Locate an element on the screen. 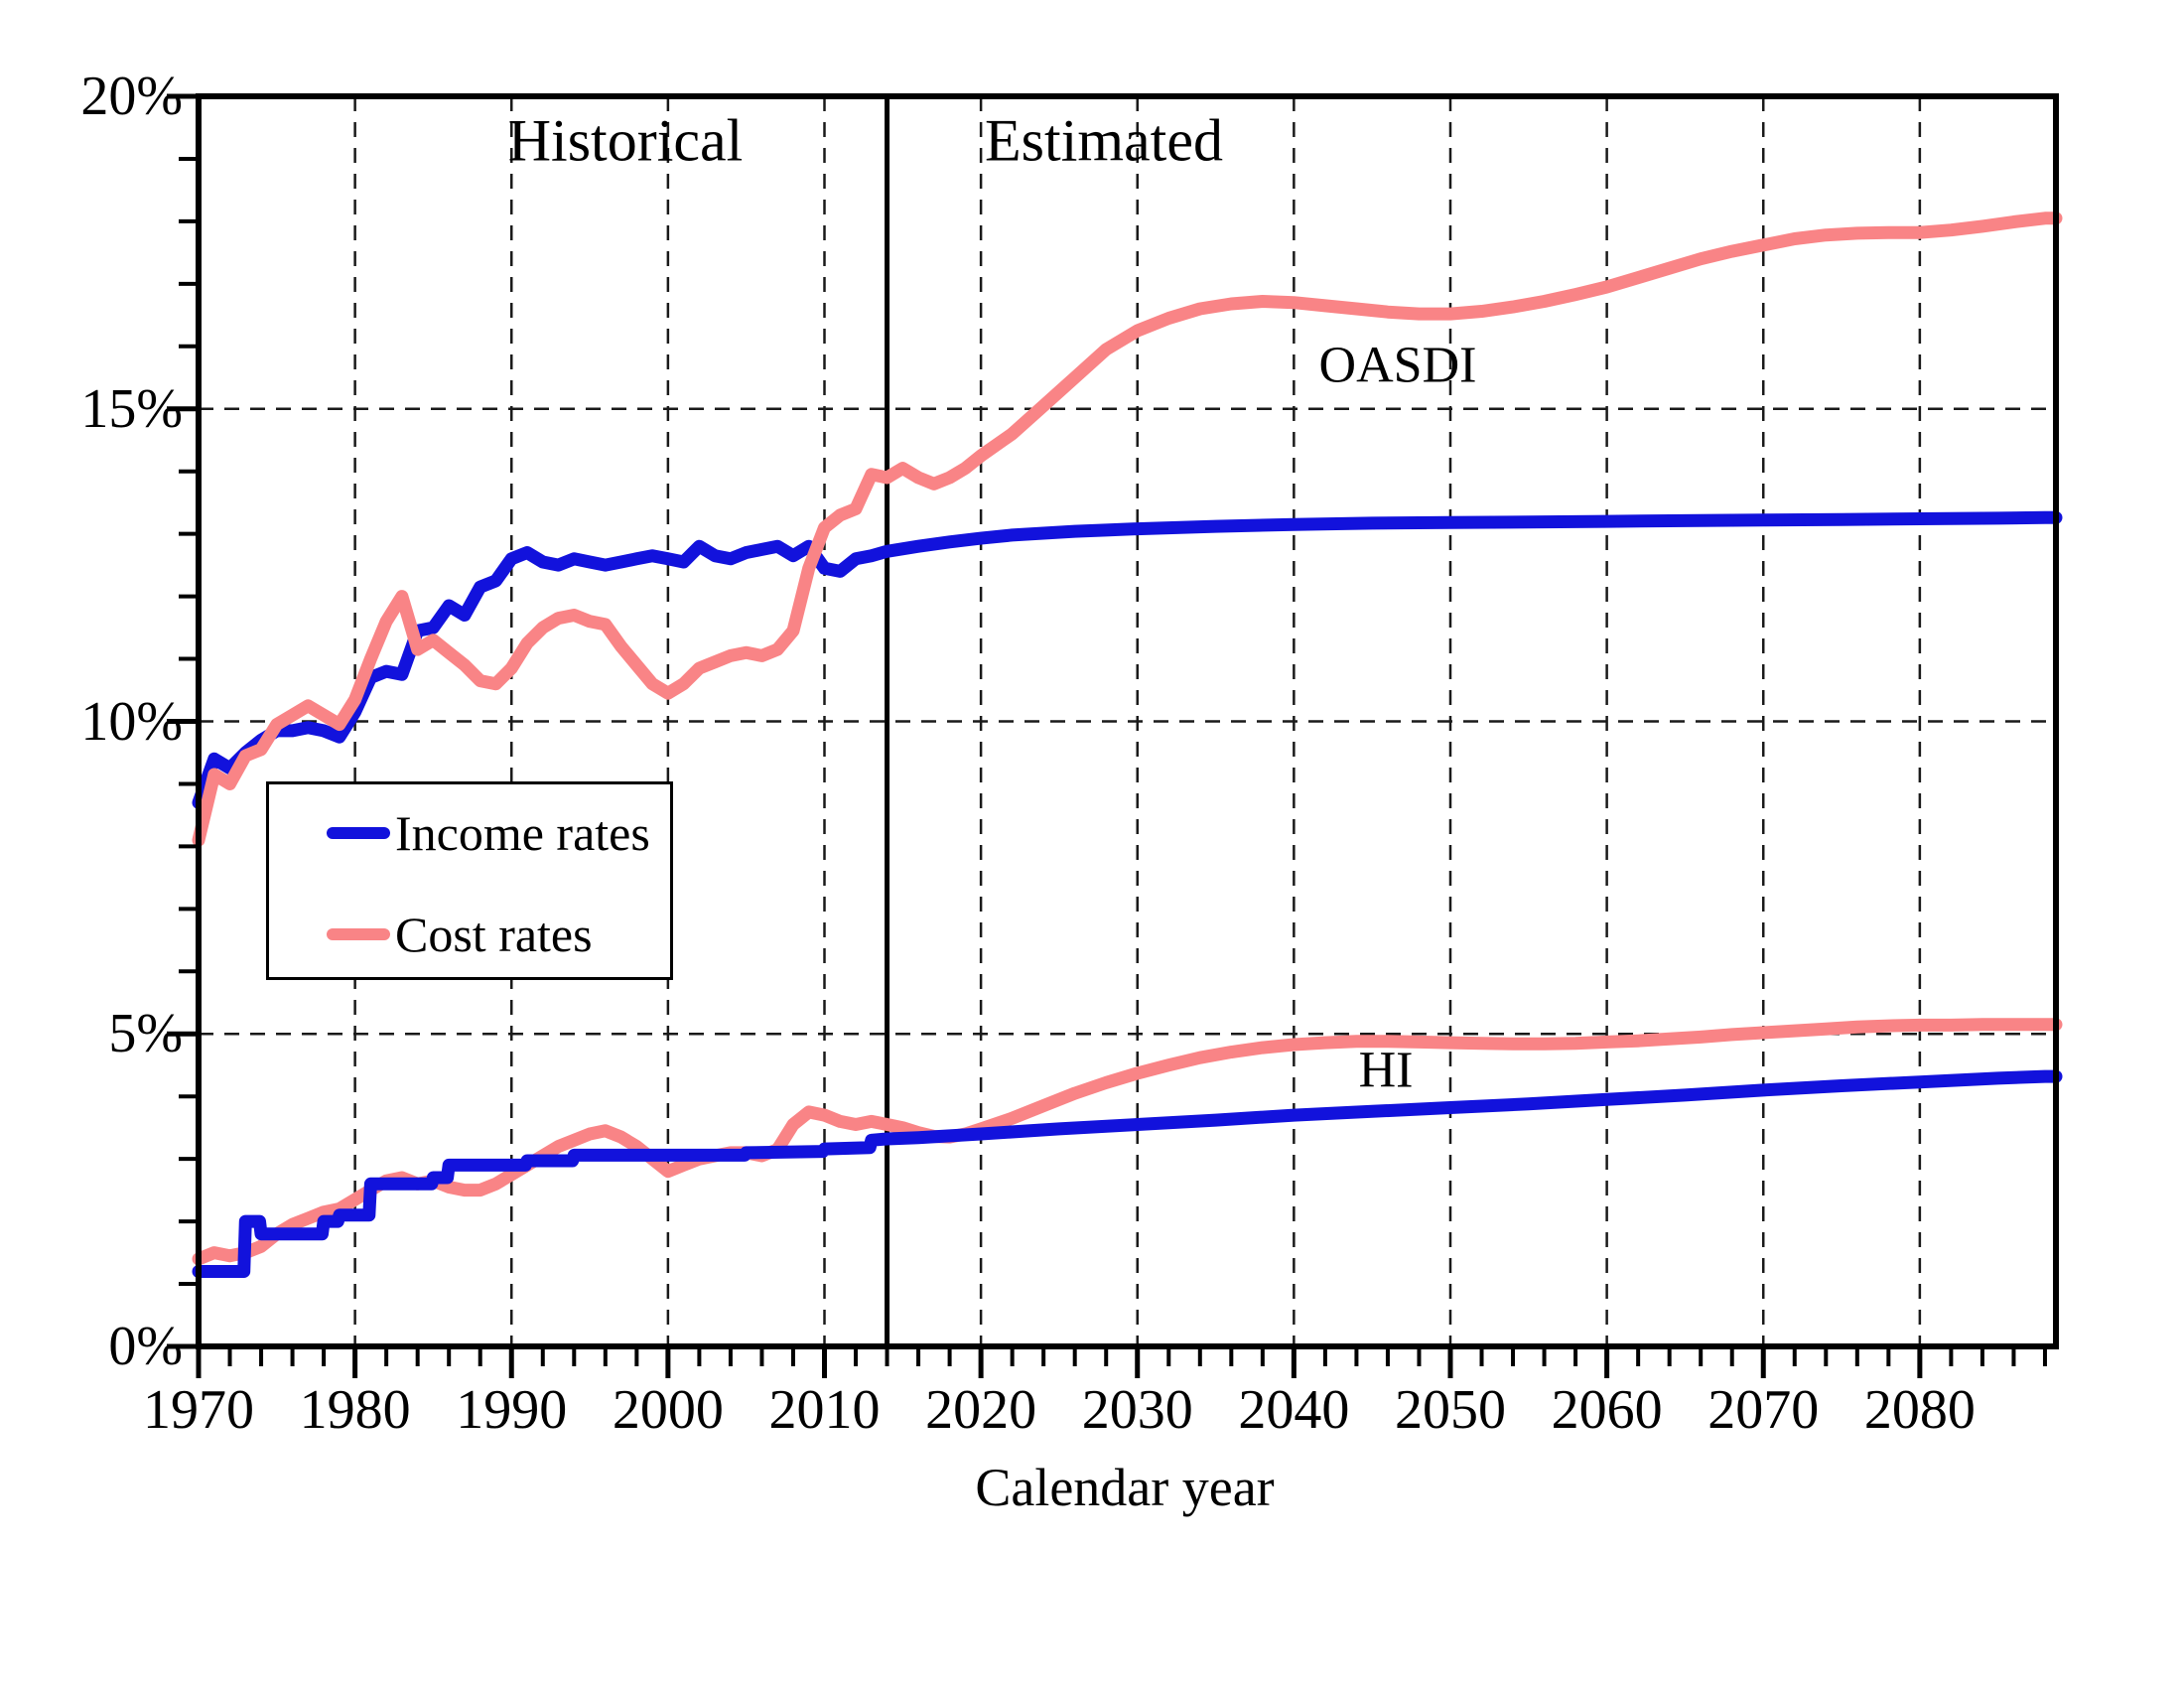 This screenshot has width=2184, height=1688. legend-cost-label: Cost rates is located at coordinates (494, 934).